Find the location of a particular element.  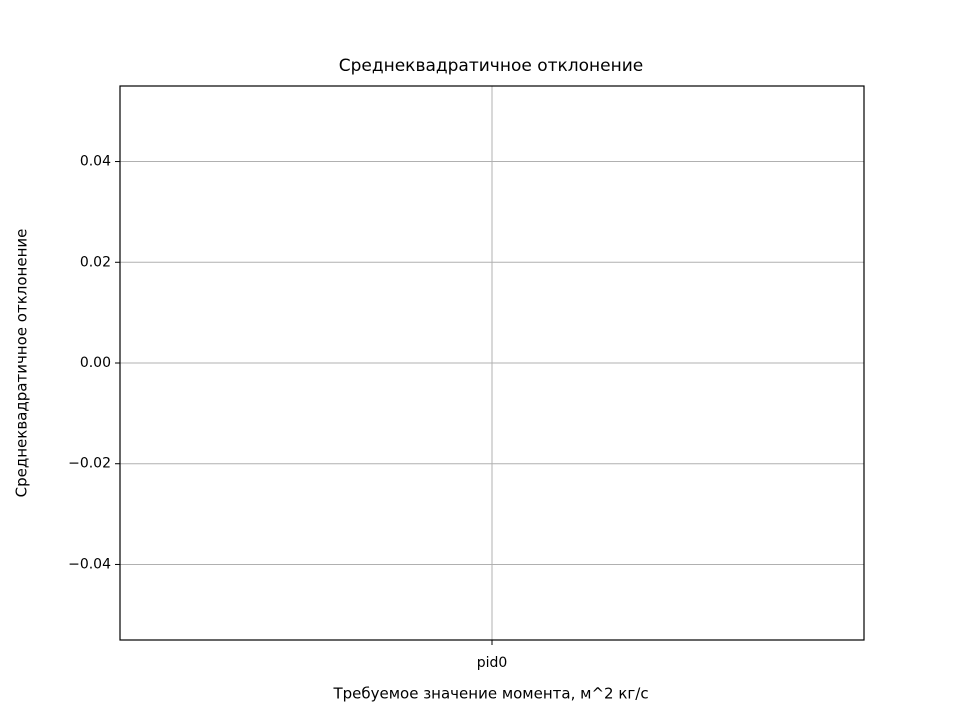

y-tick-label: −0.04 is located at coordinates (89, 564).